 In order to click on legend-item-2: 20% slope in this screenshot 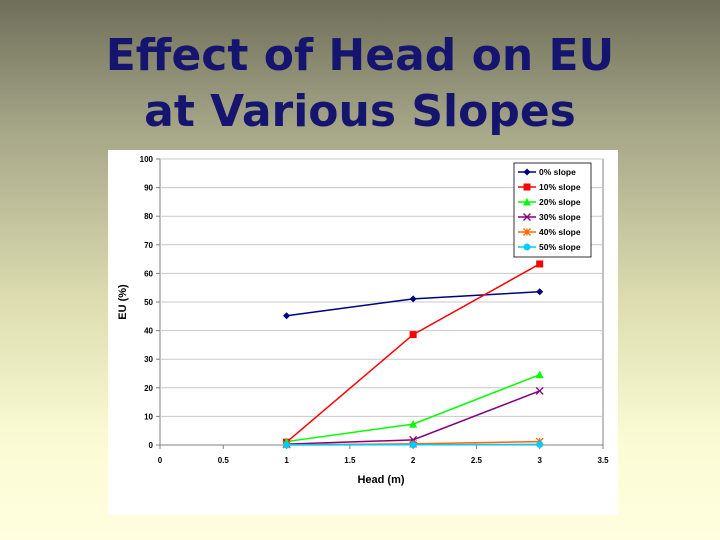, I will do `click(549, 202)`.